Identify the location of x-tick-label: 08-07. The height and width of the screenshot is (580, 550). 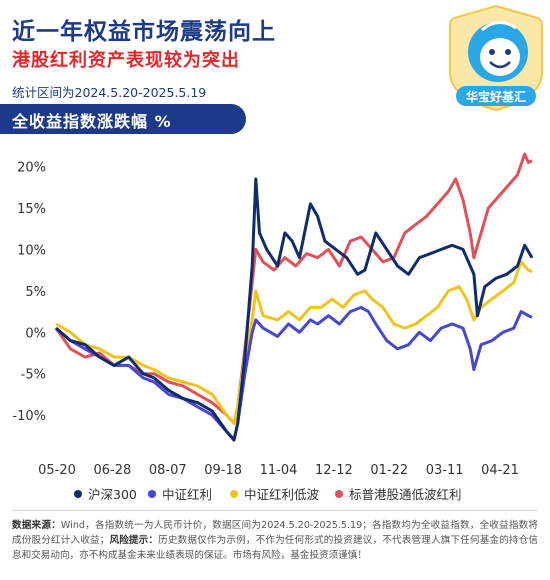
(168, 470).